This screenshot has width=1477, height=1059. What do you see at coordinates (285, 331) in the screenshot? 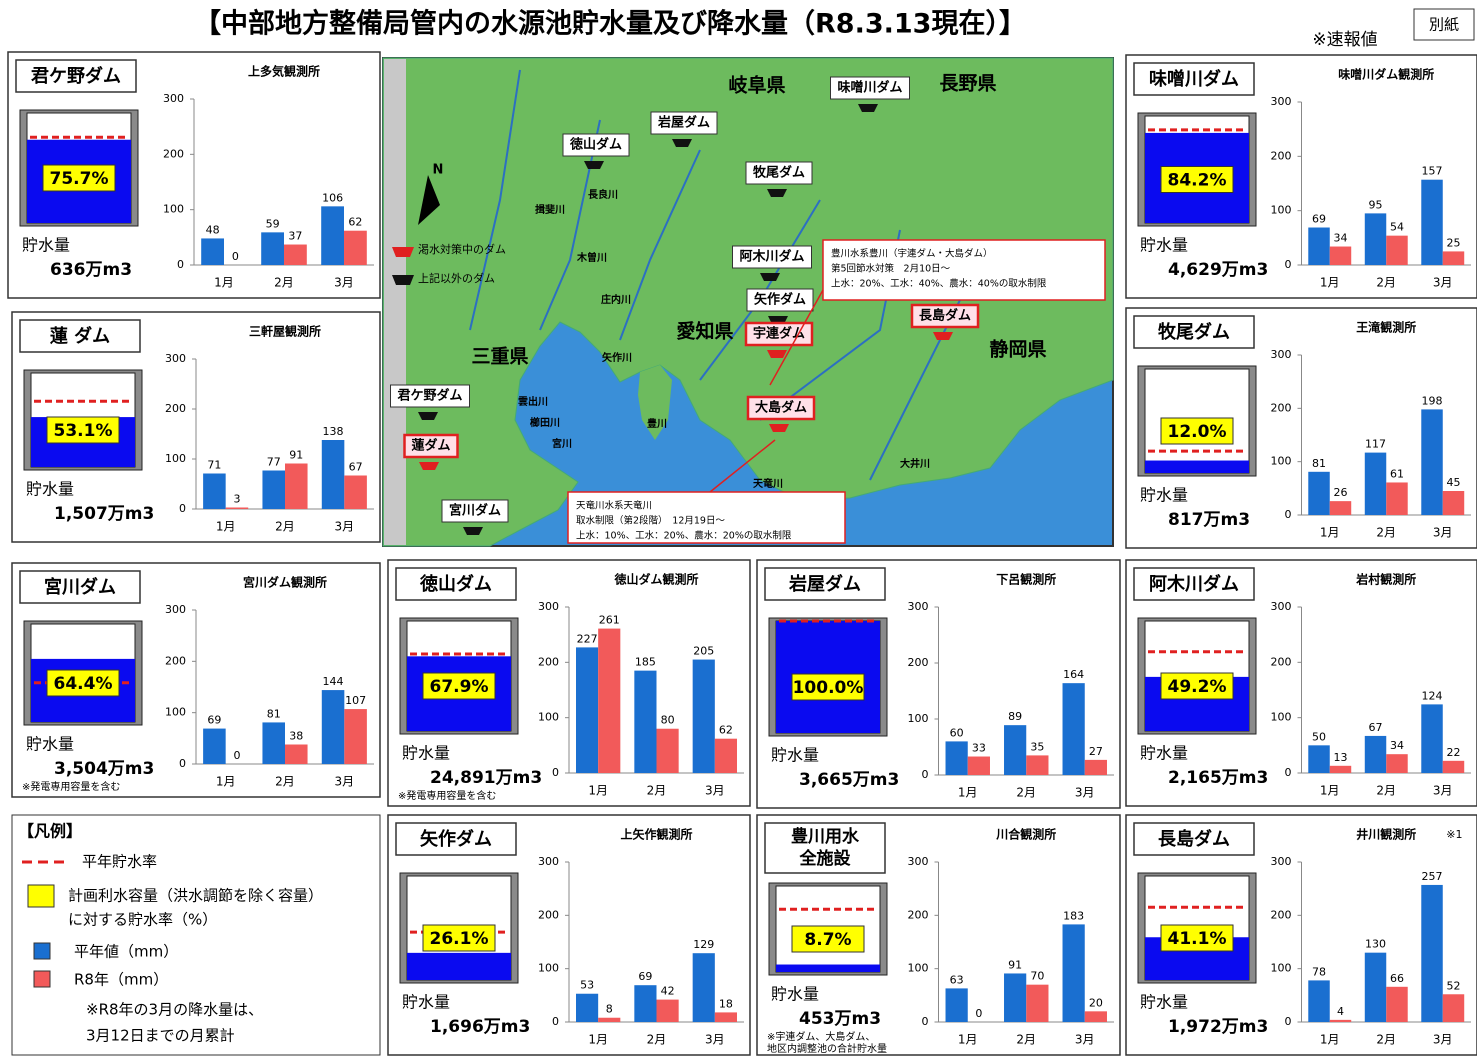
I see `station-title: 三軒屋観測所` at bounding box center [285, 331].